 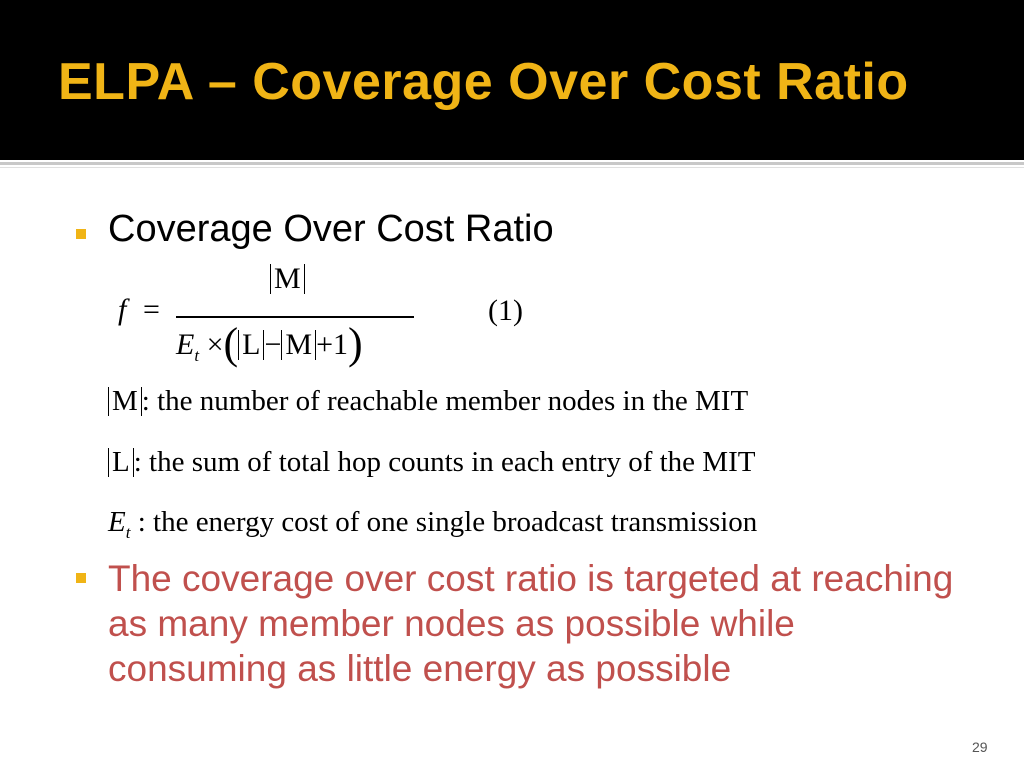 What do you see at coordinates (355, 343) in the screenshot?
I see `right-paren: )` at bounding box center [355, 343].